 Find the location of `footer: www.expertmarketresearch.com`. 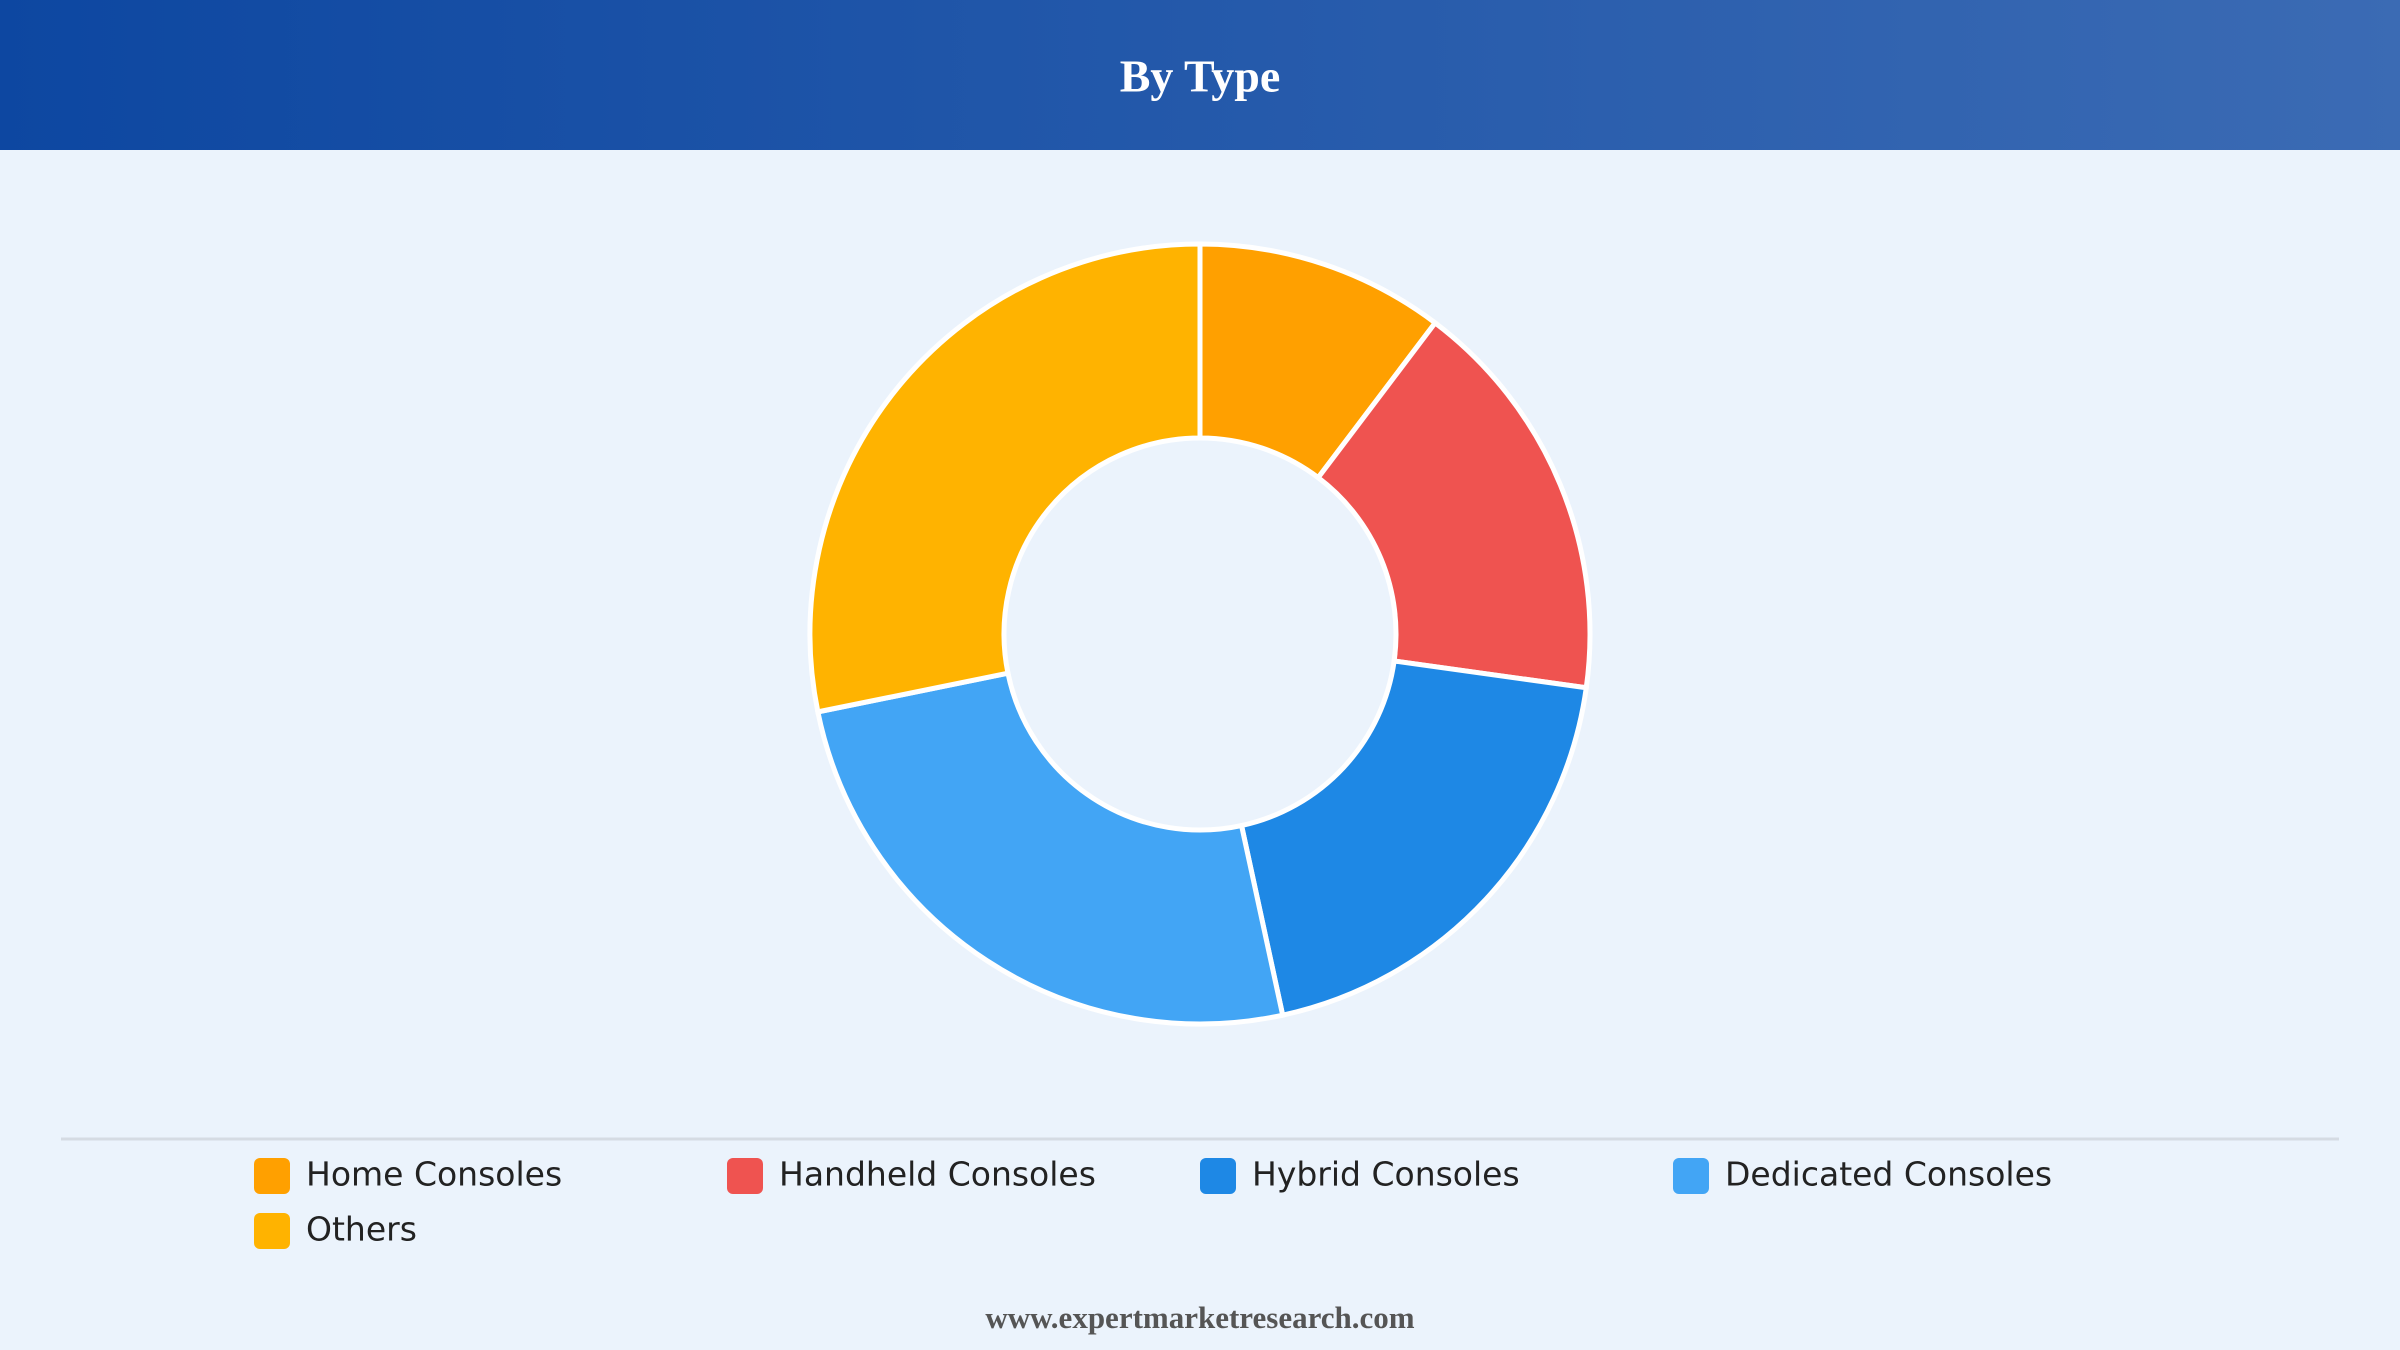

footer: www.expertmarketresearch.com is located at coordinates (1199, 1317).